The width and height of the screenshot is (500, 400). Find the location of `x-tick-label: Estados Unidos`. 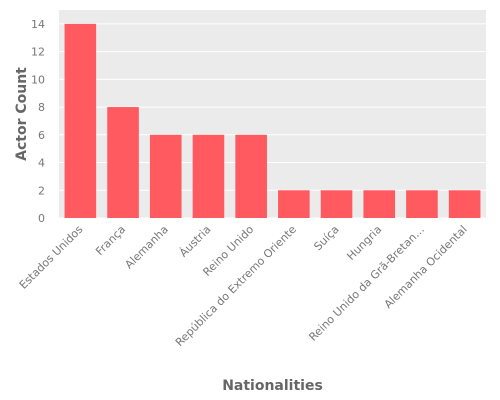

x-tick-label: Estados Unidos is located at coordinates (51, 257).